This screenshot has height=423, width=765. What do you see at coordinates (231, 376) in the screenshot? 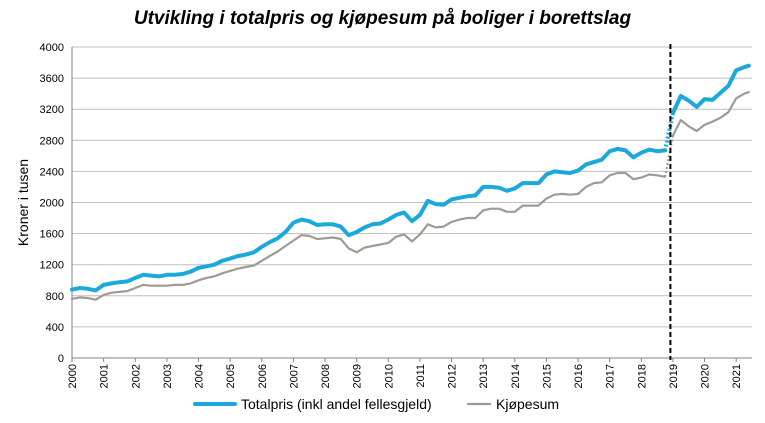
I see `x-tick-label: 2005` at bounding box center [231, 376].